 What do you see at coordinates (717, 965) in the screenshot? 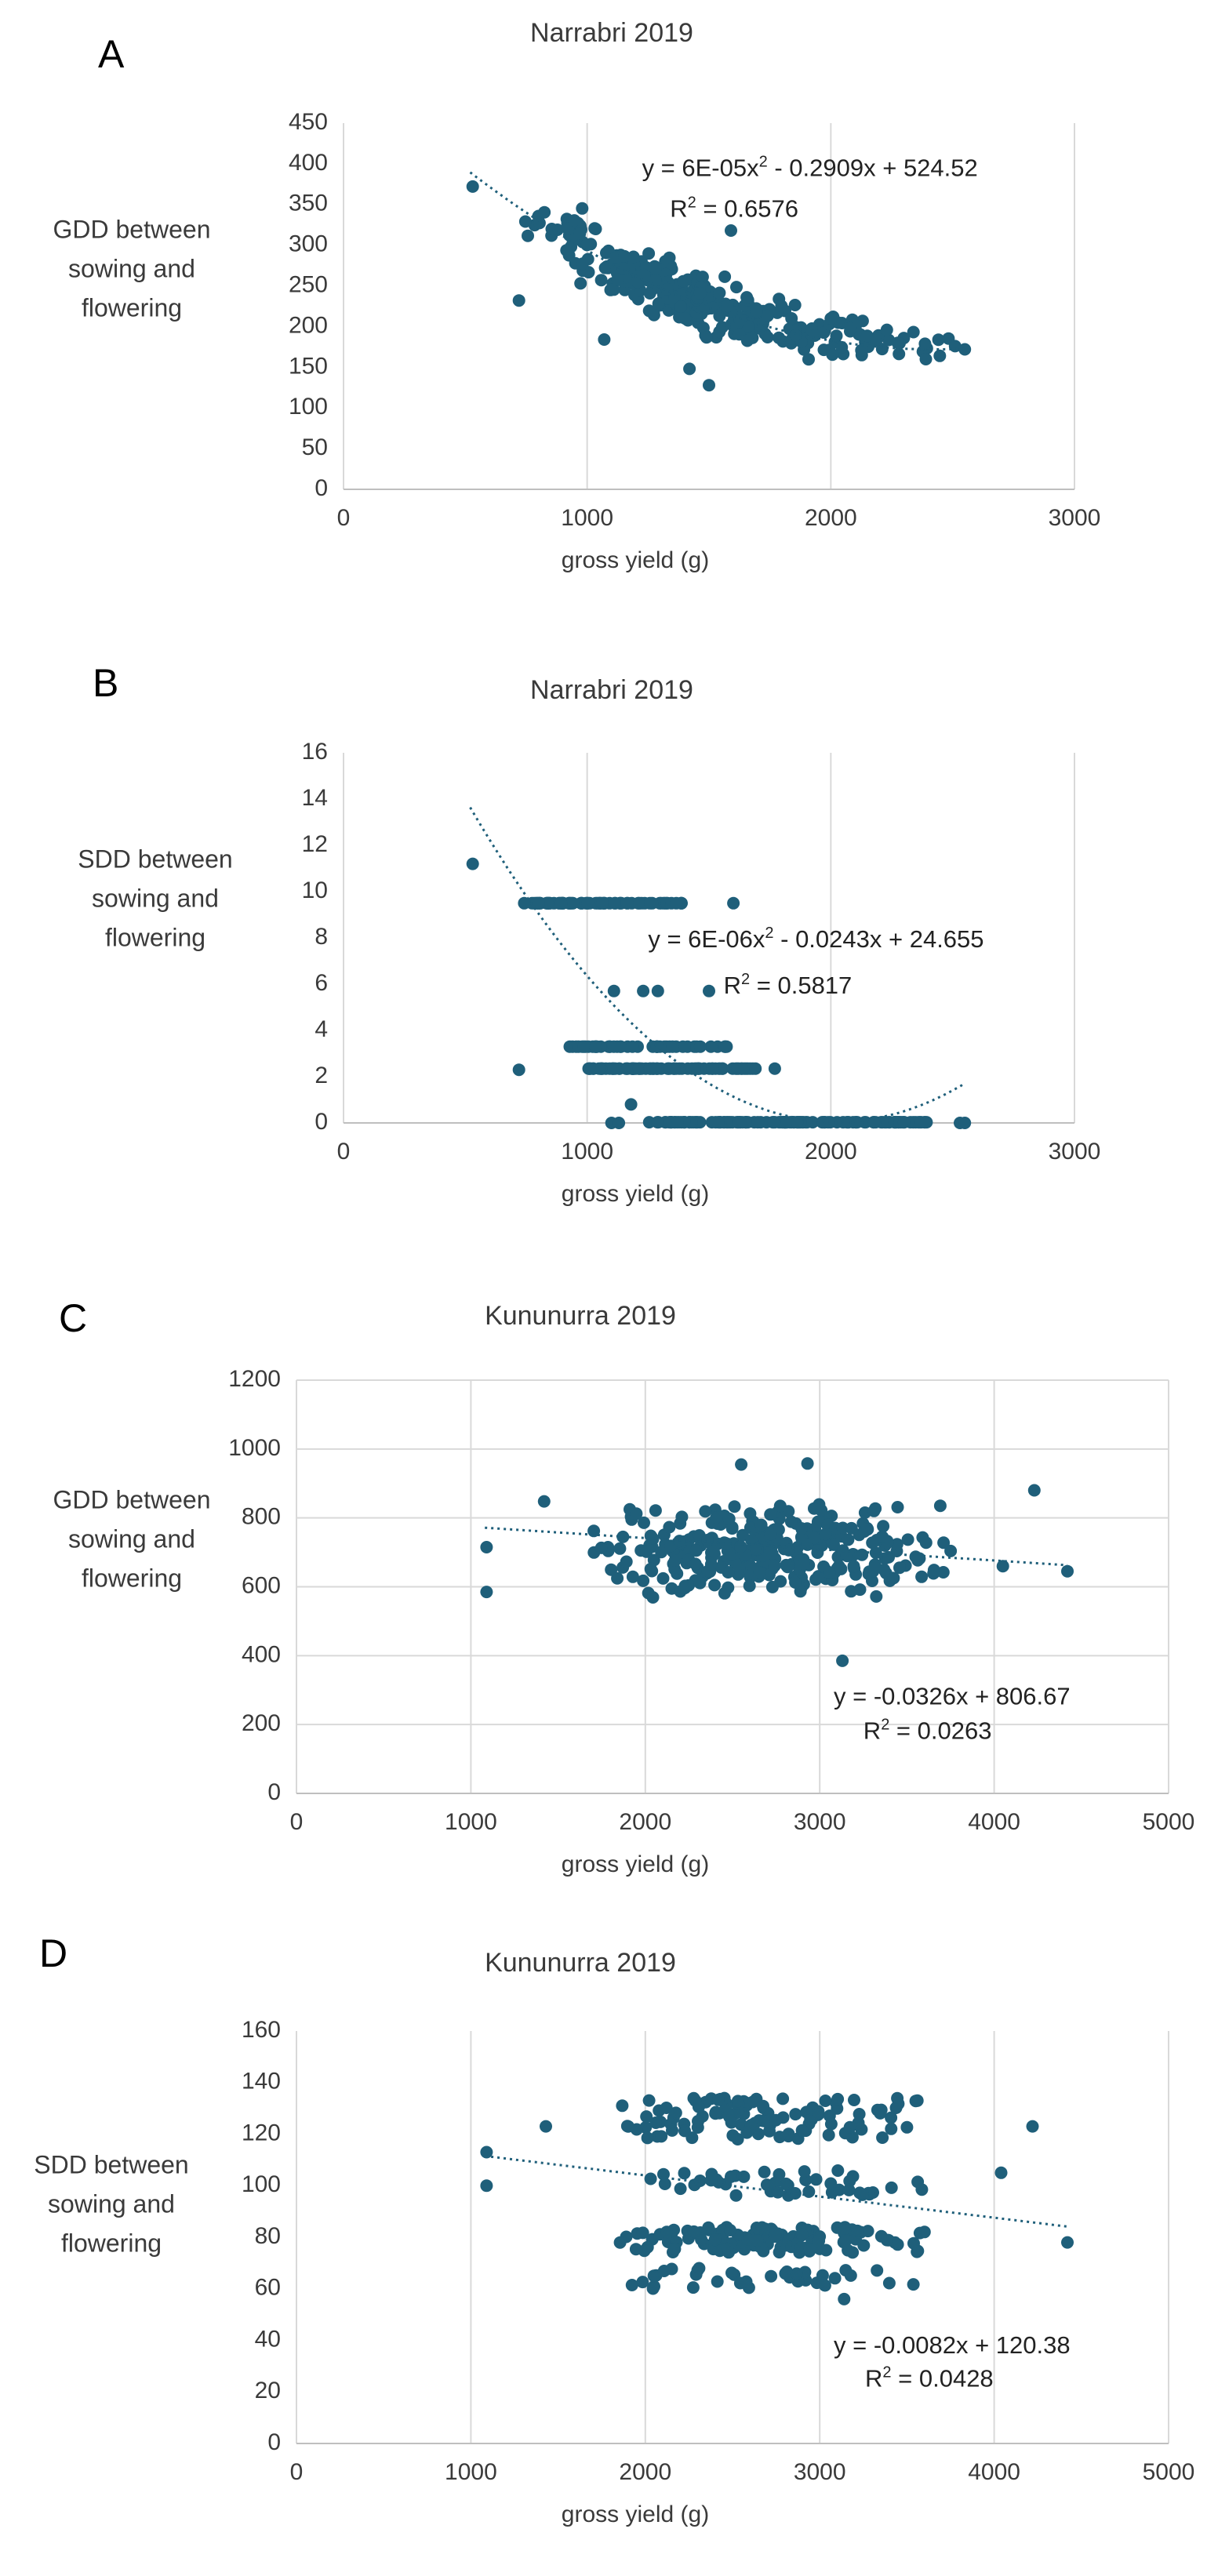
I see `trendline` at bounding box center [717, 965].